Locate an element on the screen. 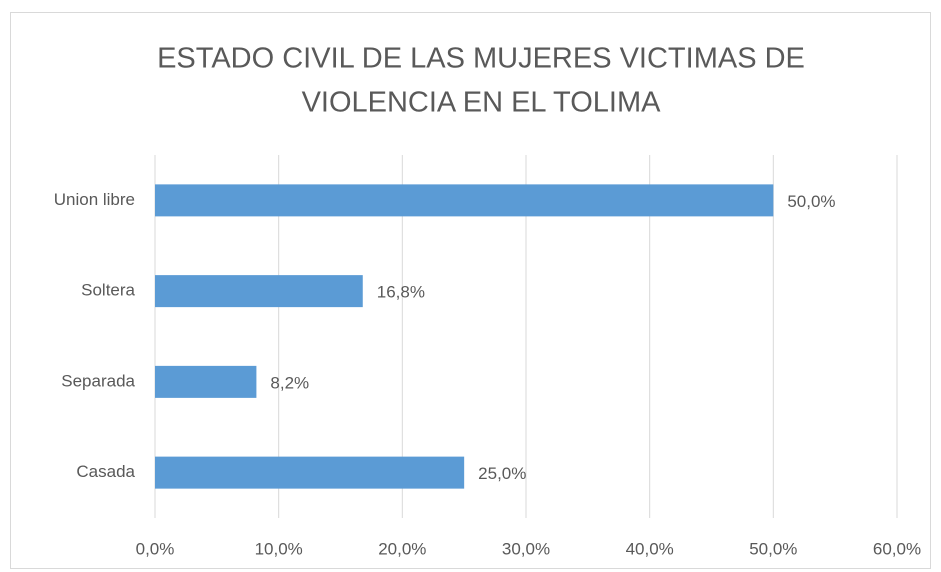 This screenshot has height=572, width=941. chart-title: VIOLENCIA EN EL TOLIMA is located at coordinates (482, 103).